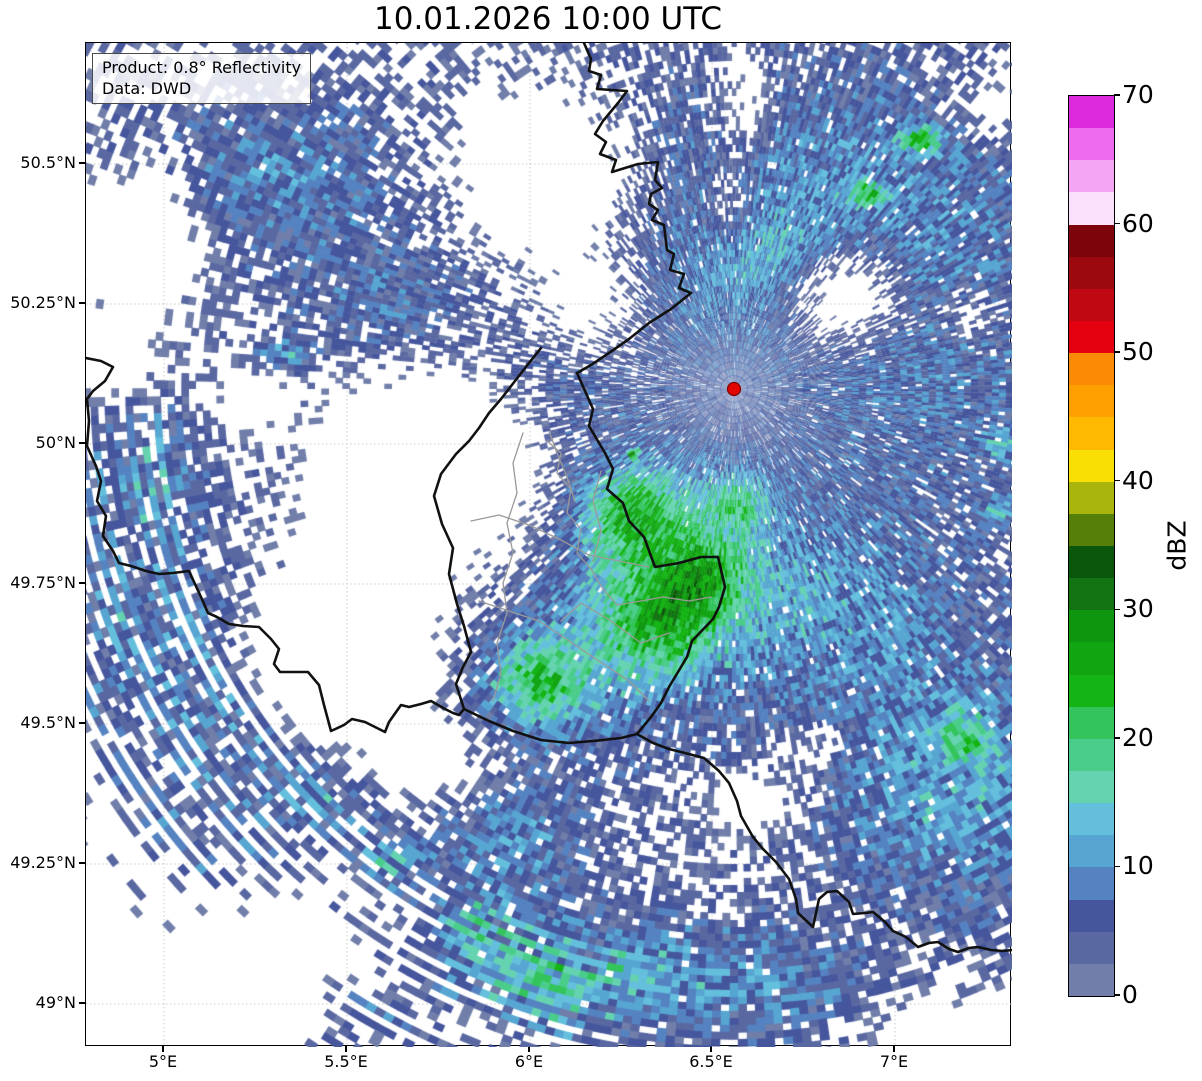 This screenshot has width=1202, height=1081. What do you see at coordinates (202, 67) in the screenshot?
I see `legend-product-line: Product: 0.8° Reflectivity` at bounding box center [202, 67].